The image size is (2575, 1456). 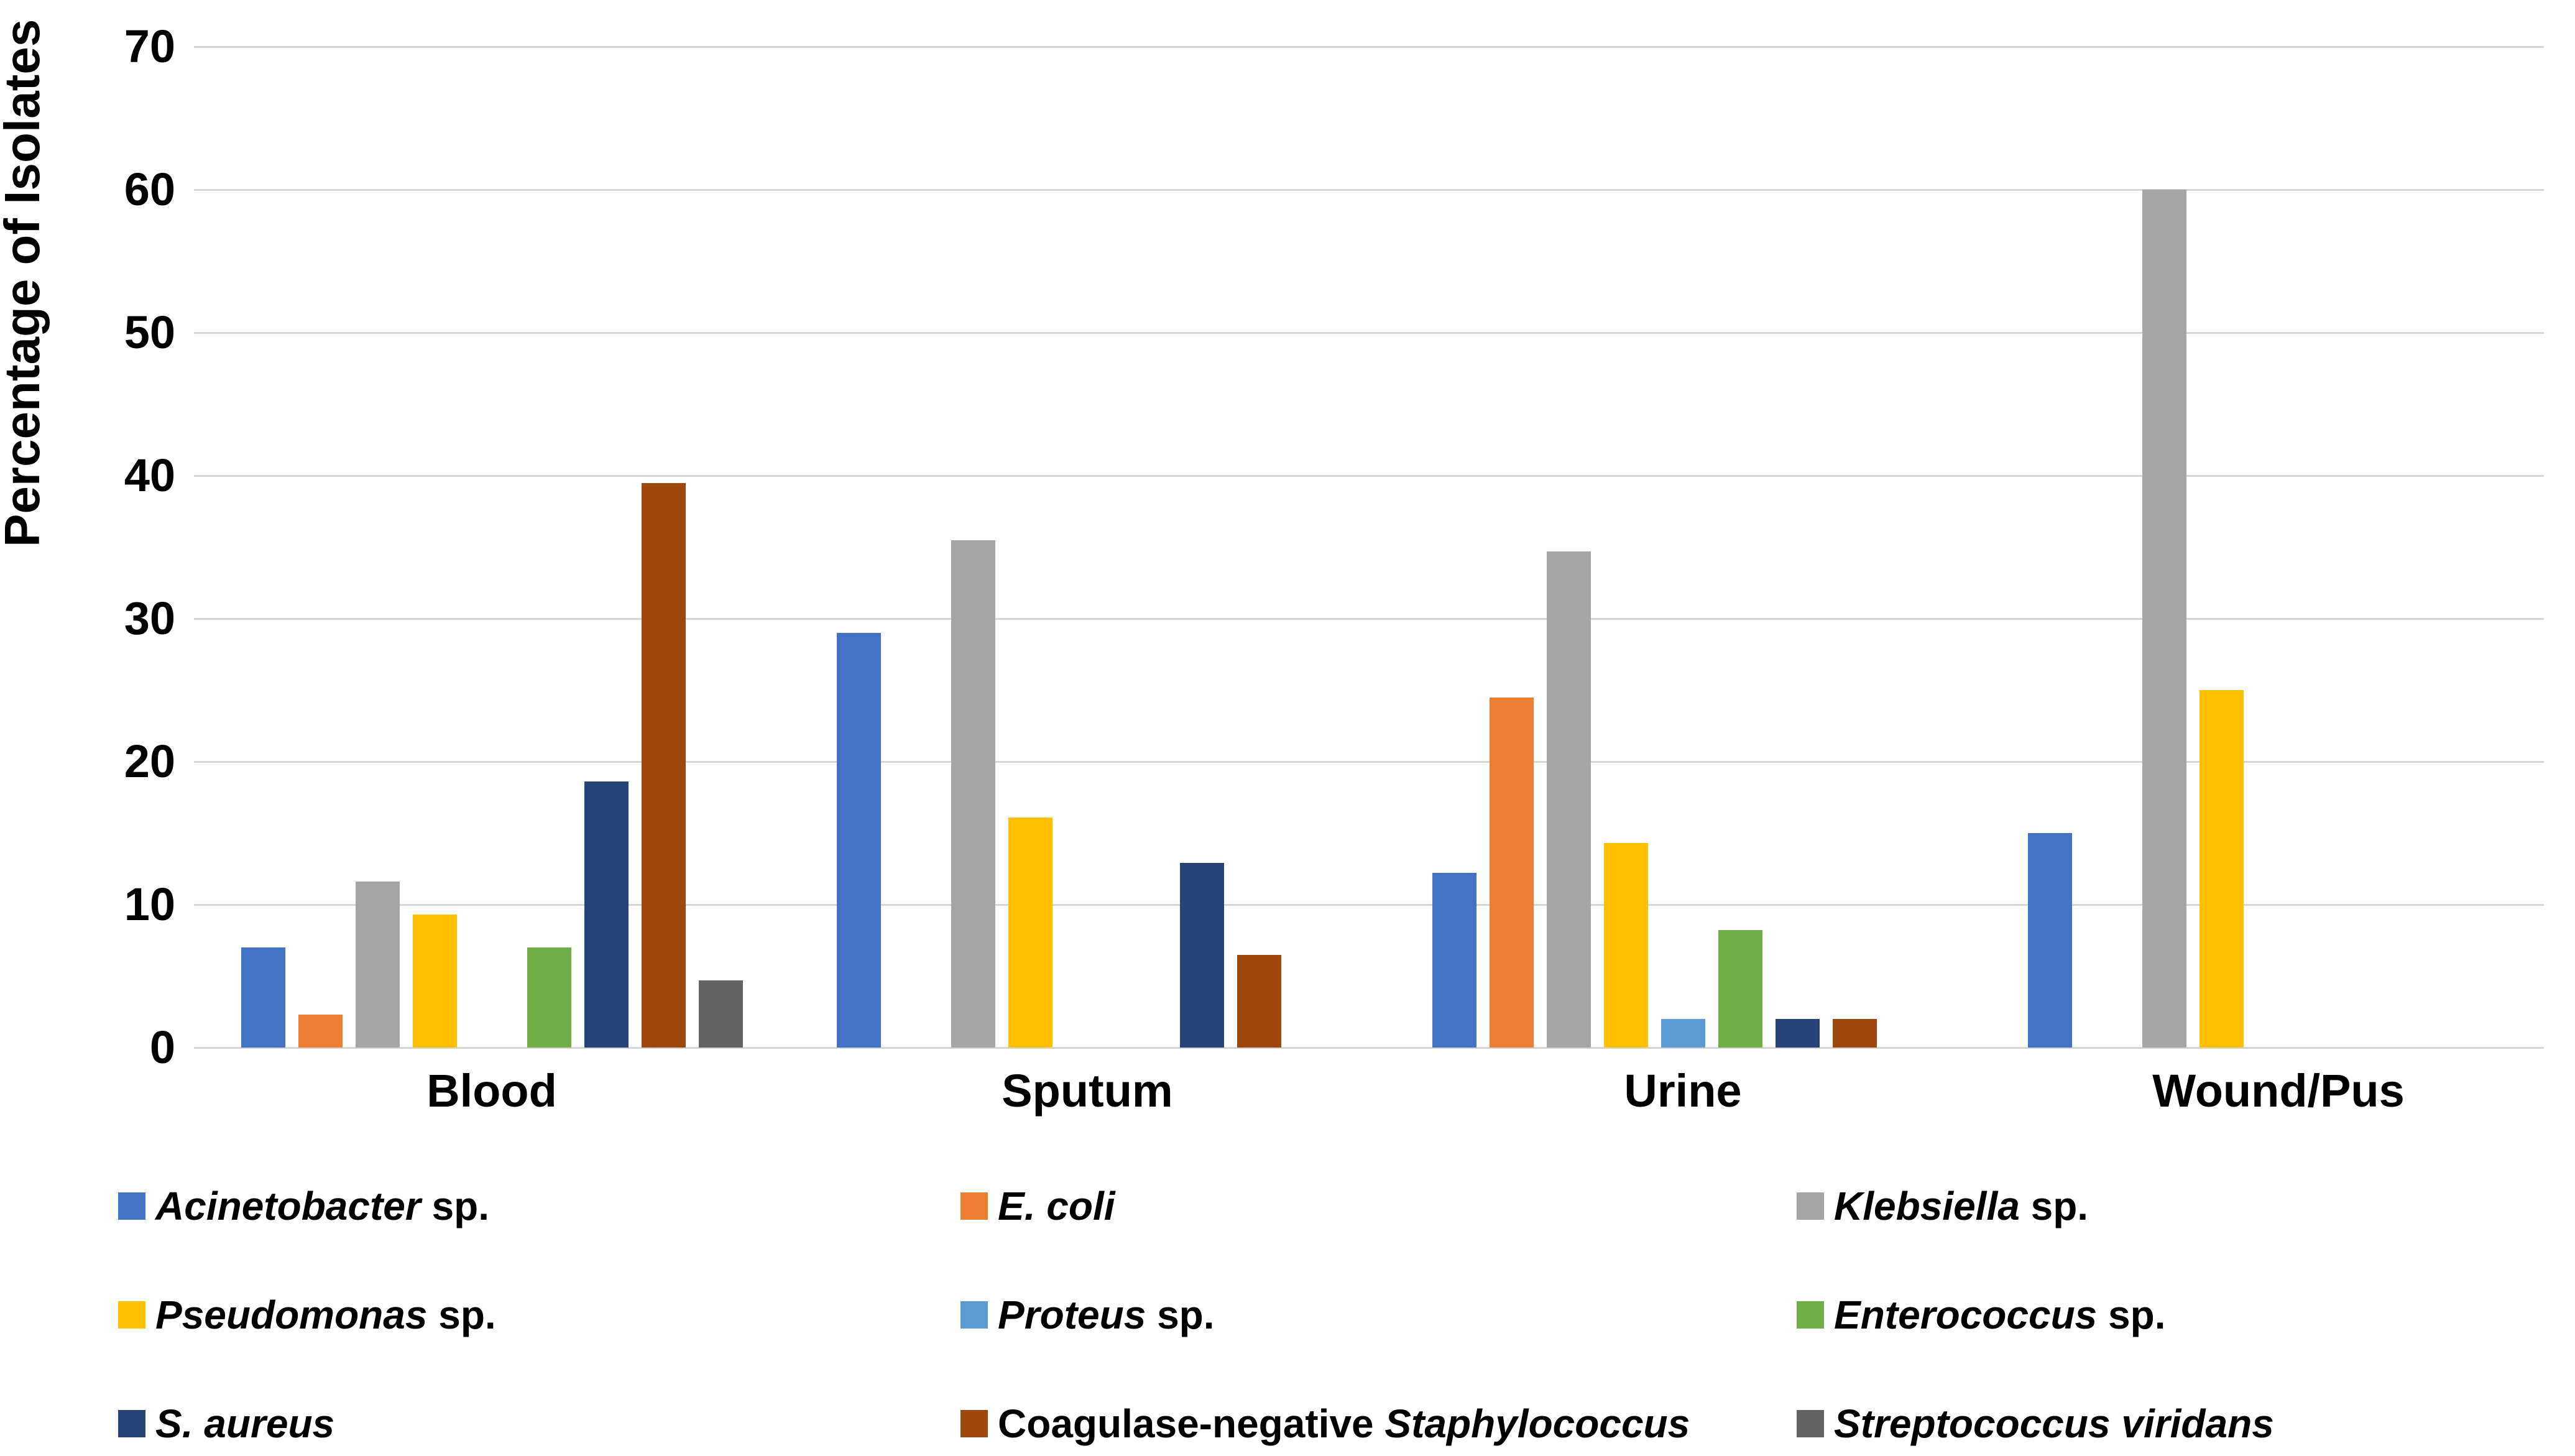 I want to click on y-tick-label-60: 60, so click(x=149, y=190).